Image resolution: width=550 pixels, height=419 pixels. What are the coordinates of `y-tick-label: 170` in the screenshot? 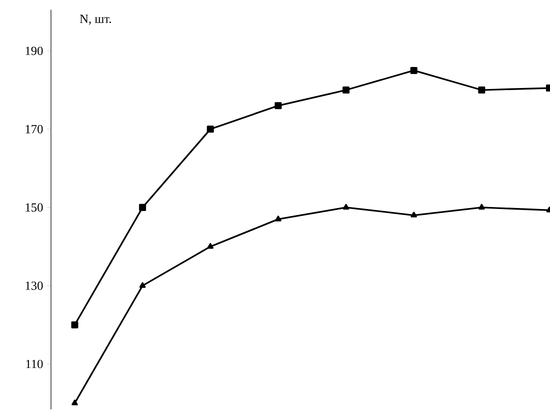 It's located at (34, 129).